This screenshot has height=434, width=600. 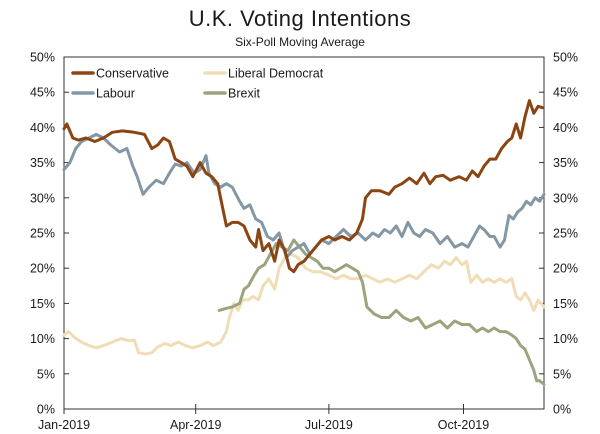 I want to click on y-tick-label-left: 35%, so click(x=42, y=163).